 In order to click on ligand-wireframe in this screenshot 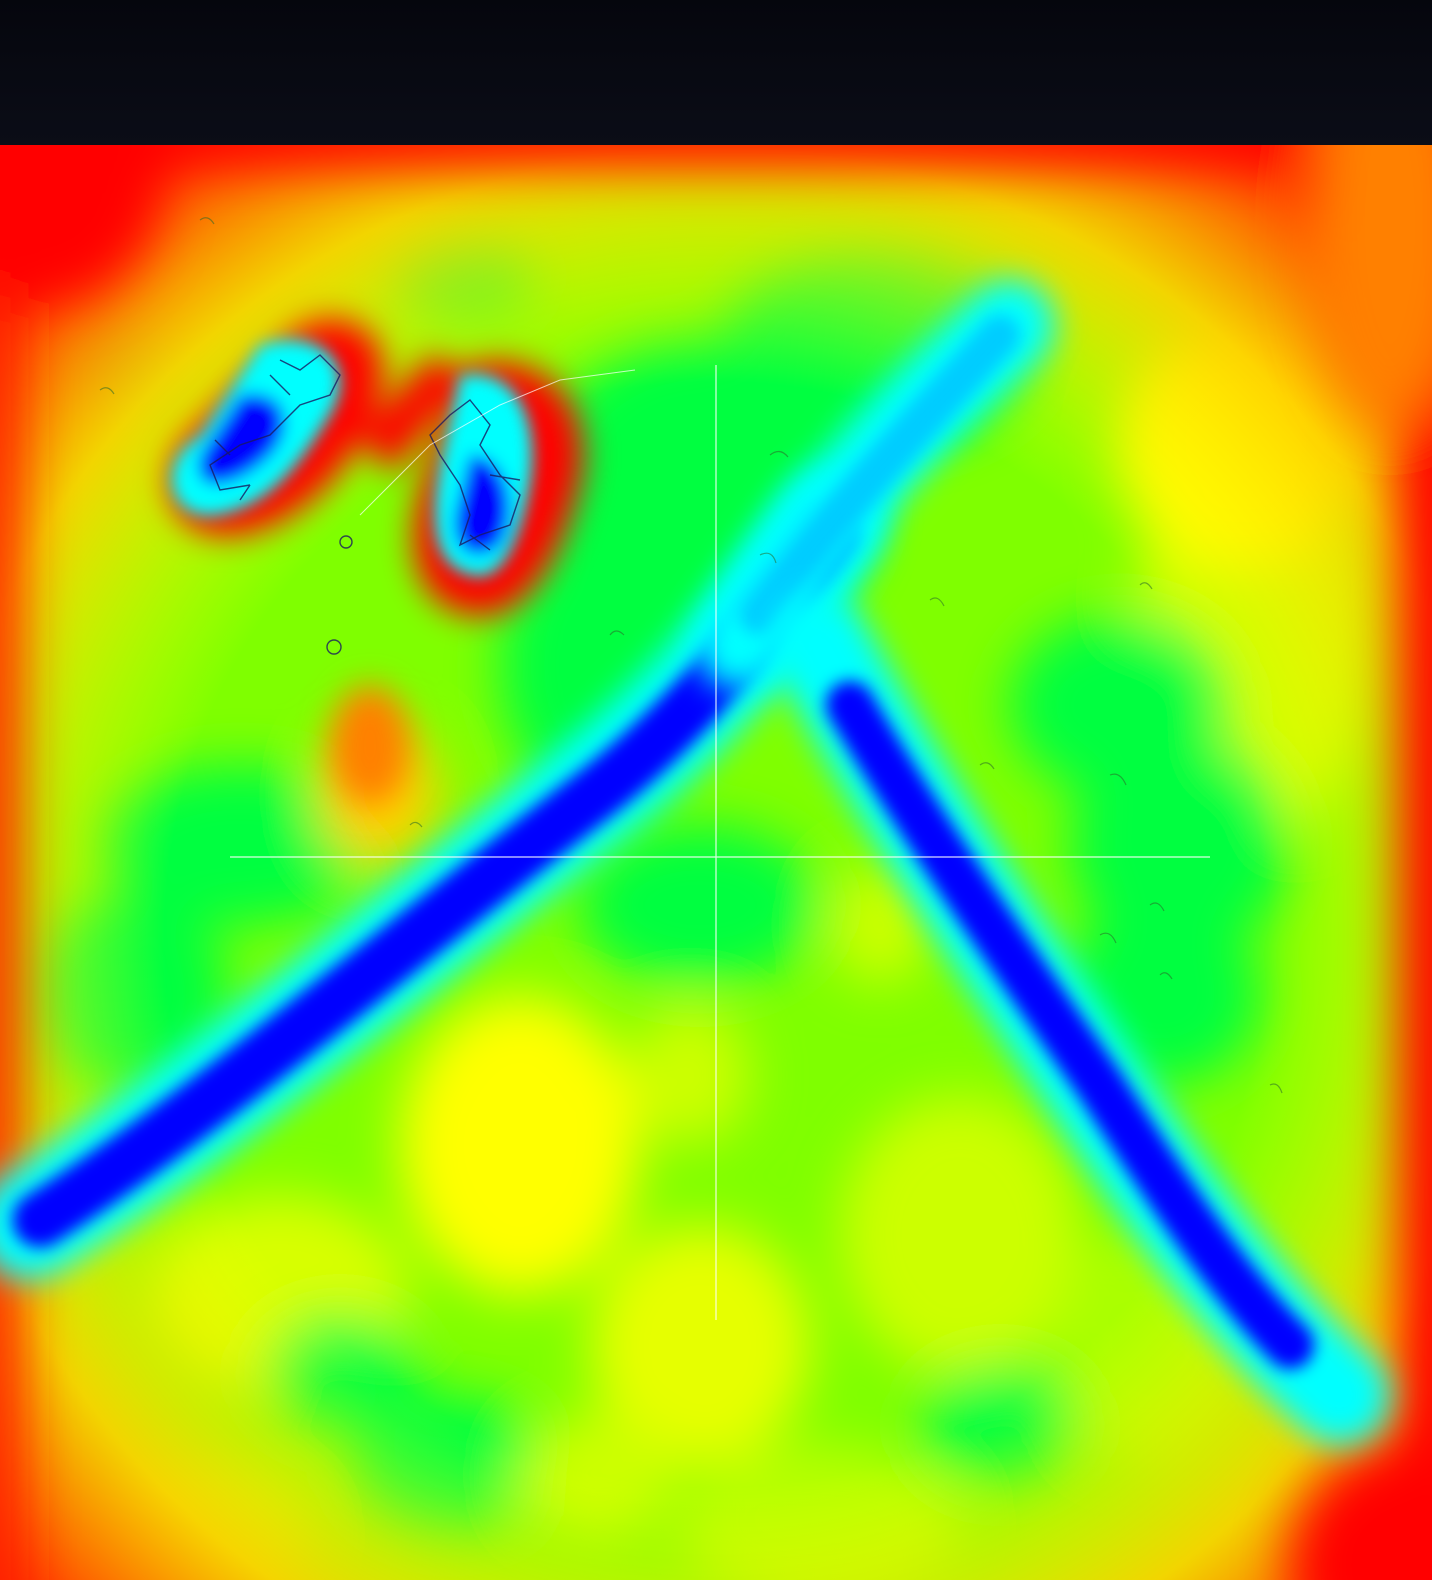, I will do `click(365, 504)`.